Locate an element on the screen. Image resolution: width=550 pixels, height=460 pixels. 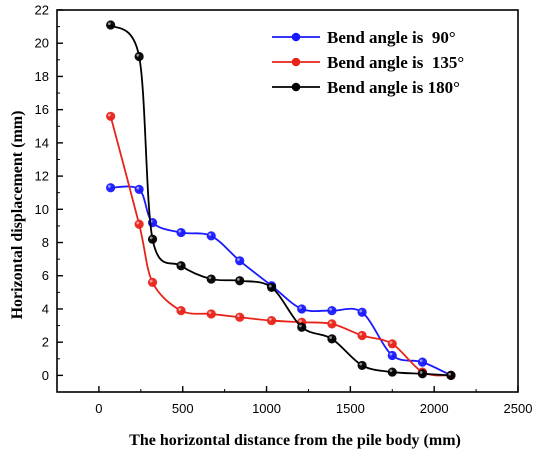
y-tick-label: 22 is located at coordinates (42, 10).